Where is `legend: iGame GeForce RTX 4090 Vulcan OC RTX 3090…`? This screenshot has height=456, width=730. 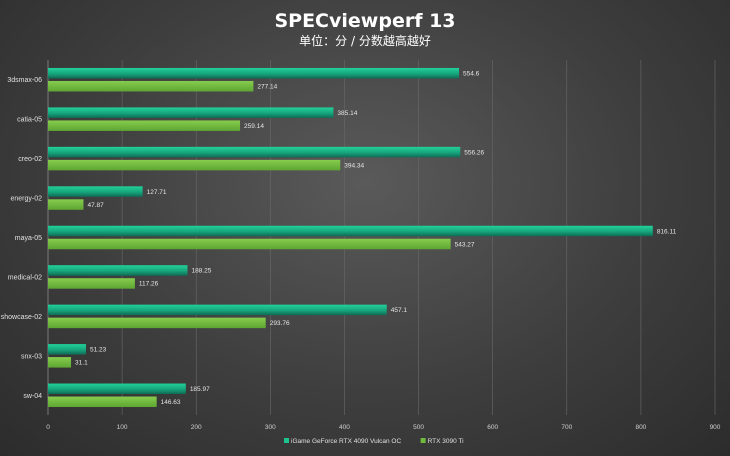 legend: iGame GeForce RTX 4090 Vulcan OC RTX 3090… is located at coordinates (374, 441).